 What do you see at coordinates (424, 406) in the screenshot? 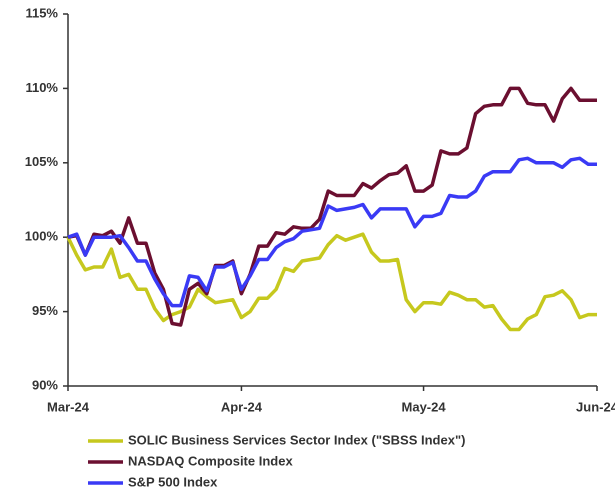
I see `x-tick-label: May-24` at bounding box center [424, 406].